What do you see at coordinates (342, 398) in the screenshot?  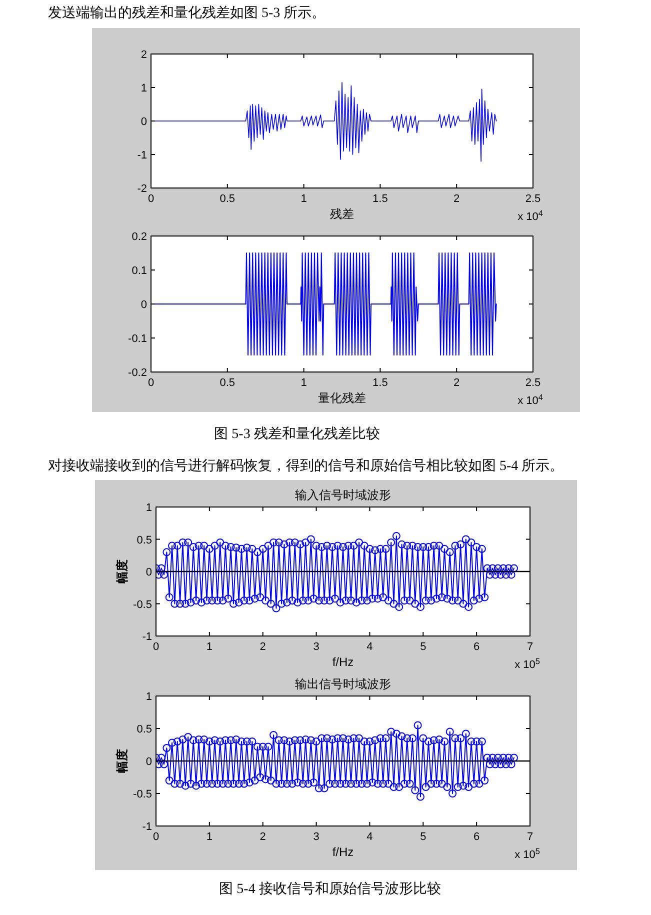 I see `x-axis-title: 量化残差` at bounding box center [342, 398].